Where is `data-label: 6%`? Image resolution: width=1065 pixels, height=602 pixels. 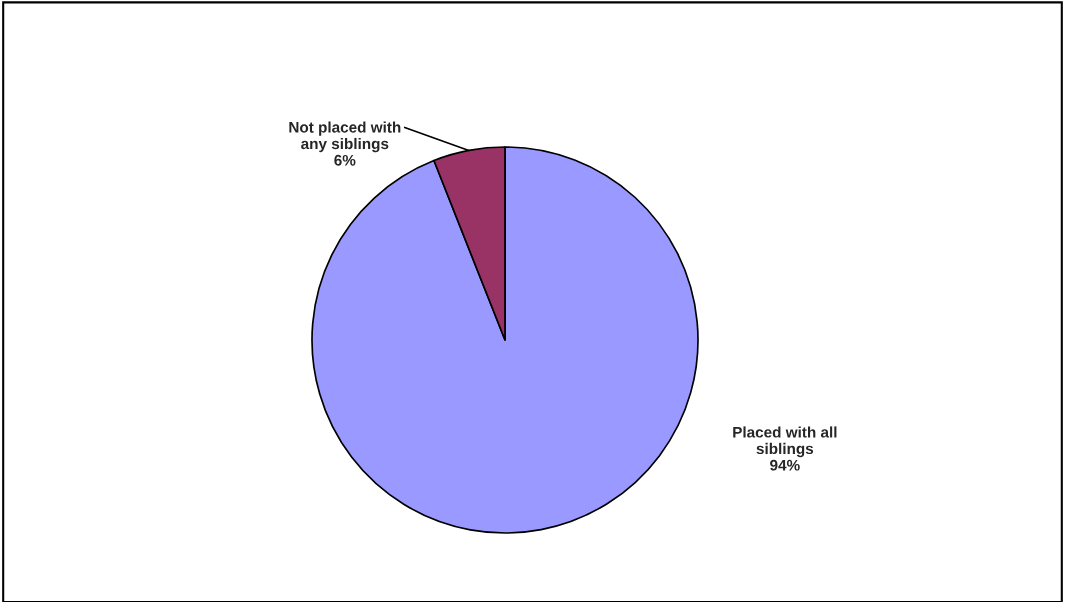 data-label: 6% is located at coordinates (345, 160).